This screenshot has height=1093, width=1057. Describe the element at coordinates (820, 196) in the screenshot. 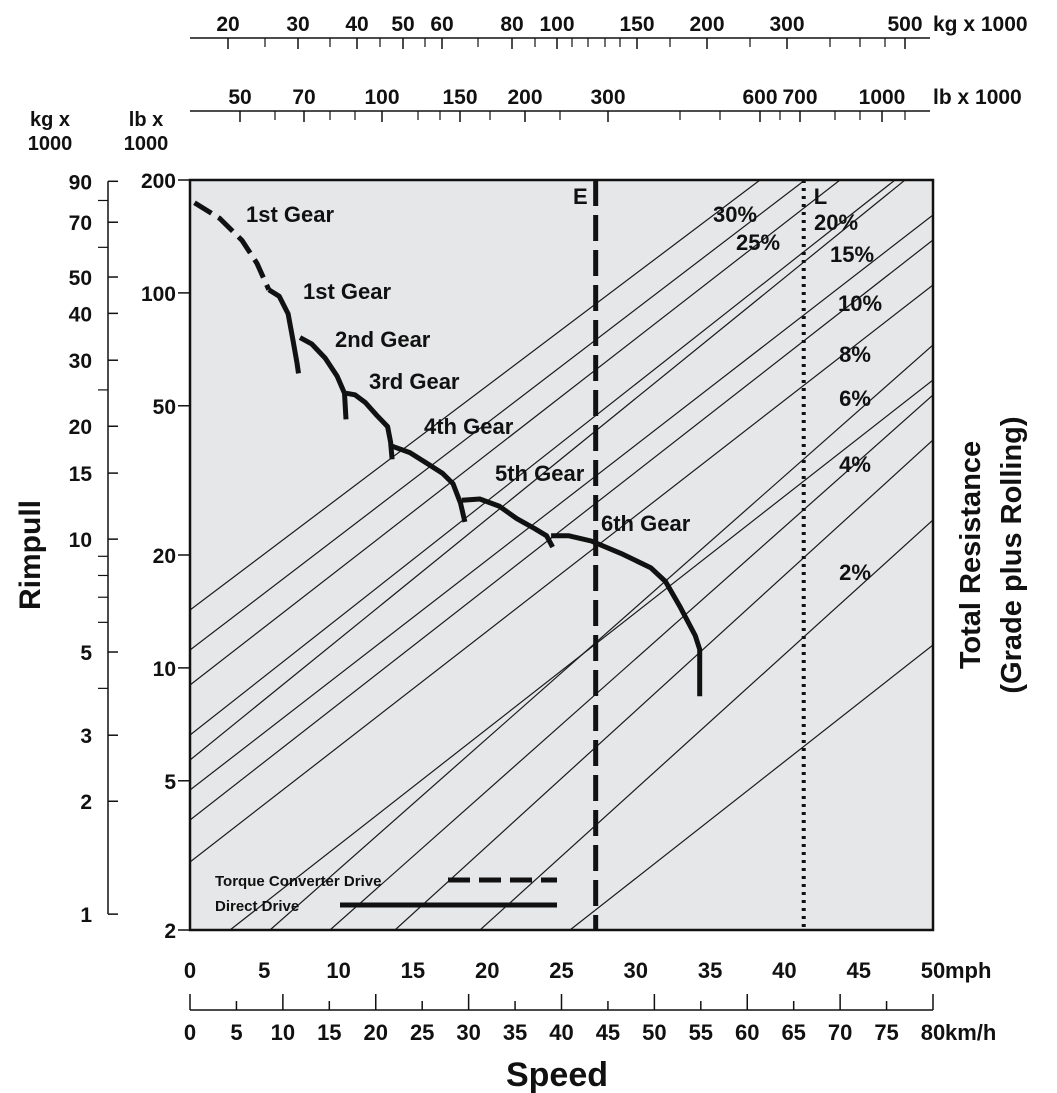

I see `marker-label-L: L` at that location.